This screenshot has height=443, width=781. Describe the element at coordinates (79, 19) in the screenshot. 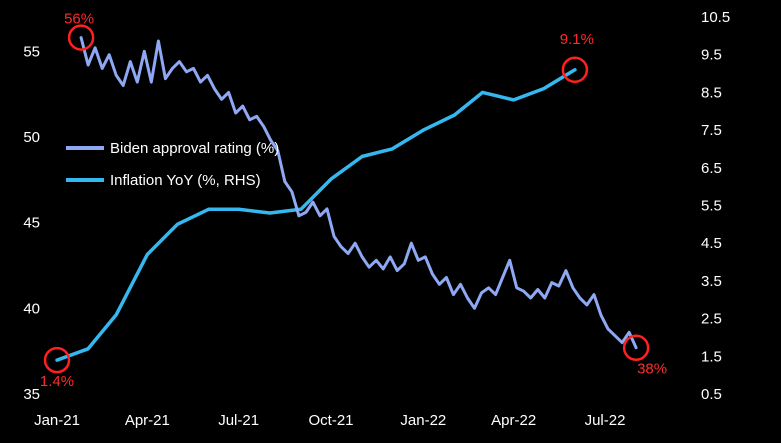

I see `annotation-label-1: 56%` at that location.